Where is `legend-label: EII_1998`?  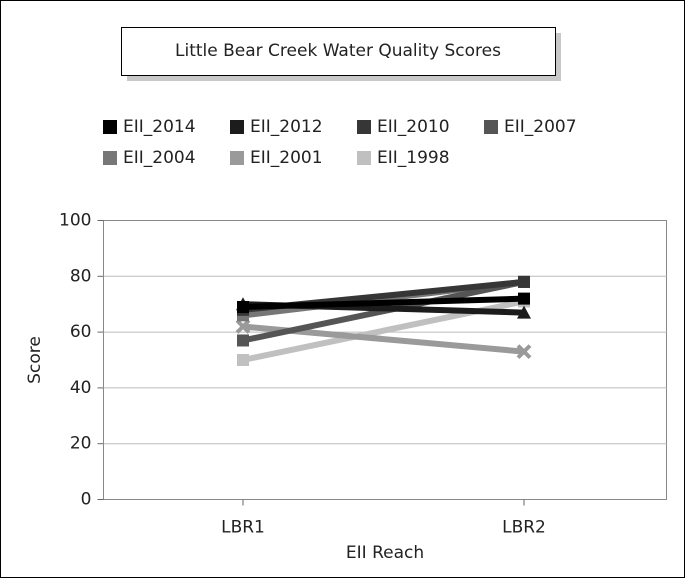 legend-label: EII_1998 is located at coordinates (413, 158).